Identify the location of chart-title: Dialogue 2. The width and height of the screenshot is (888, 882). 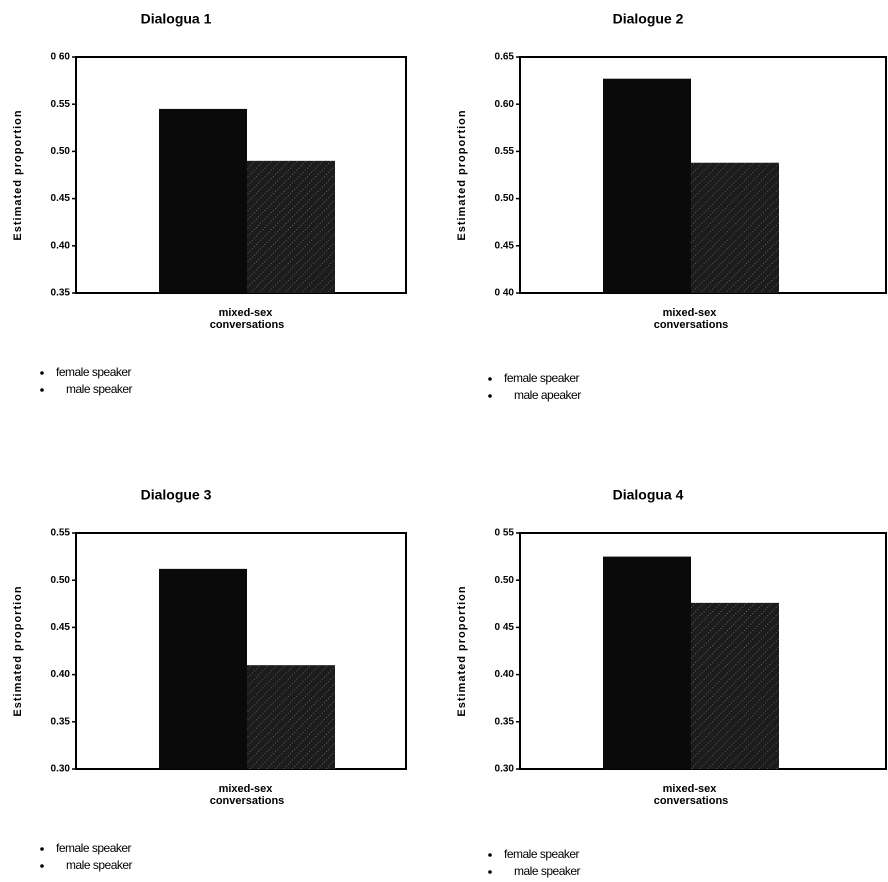
(648, 19).